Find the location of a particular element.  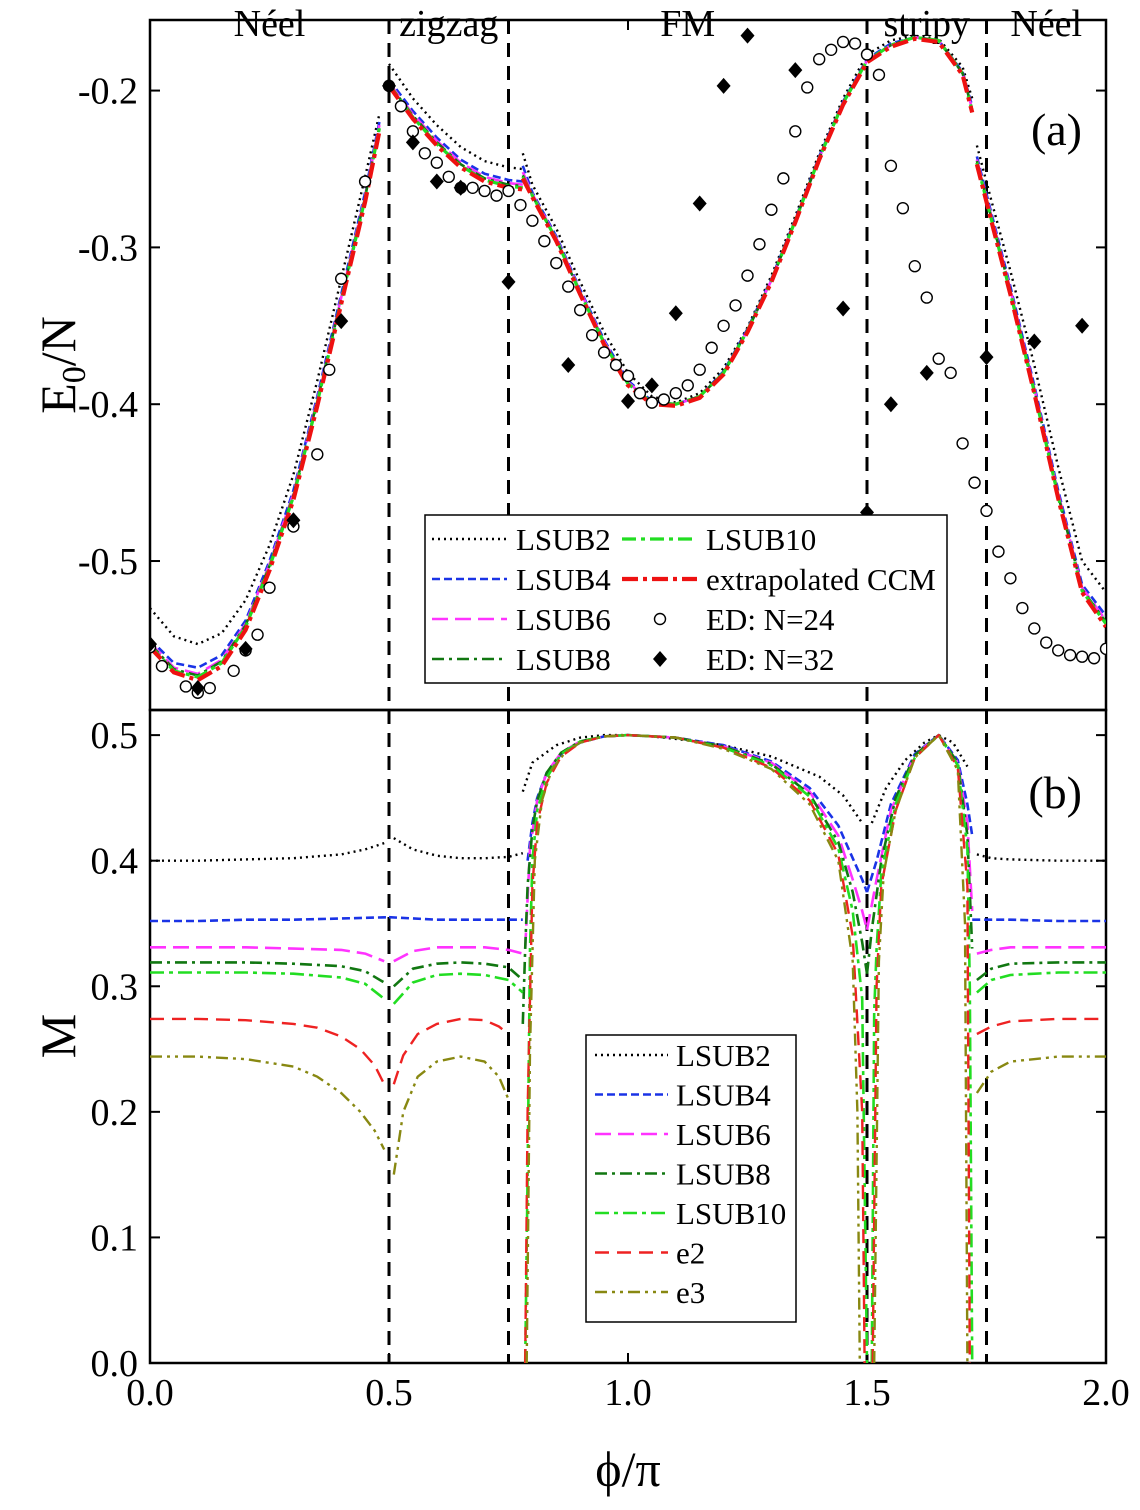

panel-b-xtick-label: 0.5 is located at coordinates (389, 1393).